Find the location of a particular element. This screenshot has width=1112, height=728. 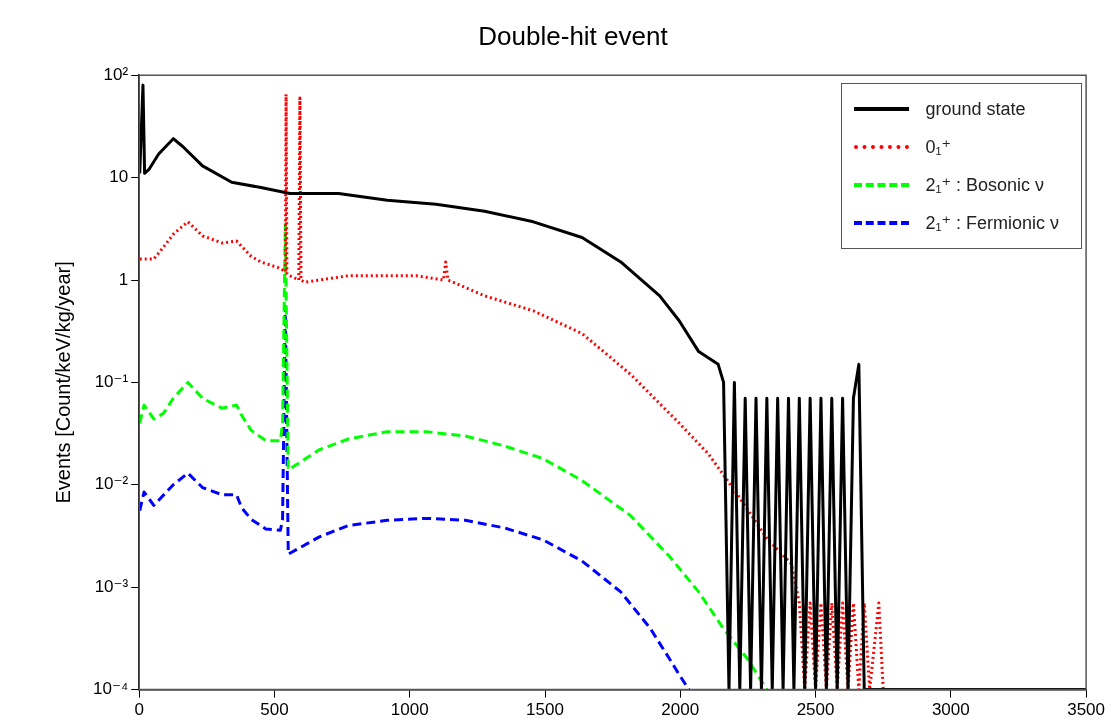

x-tick-label: 3500 is located at coordinates (1086, 710).